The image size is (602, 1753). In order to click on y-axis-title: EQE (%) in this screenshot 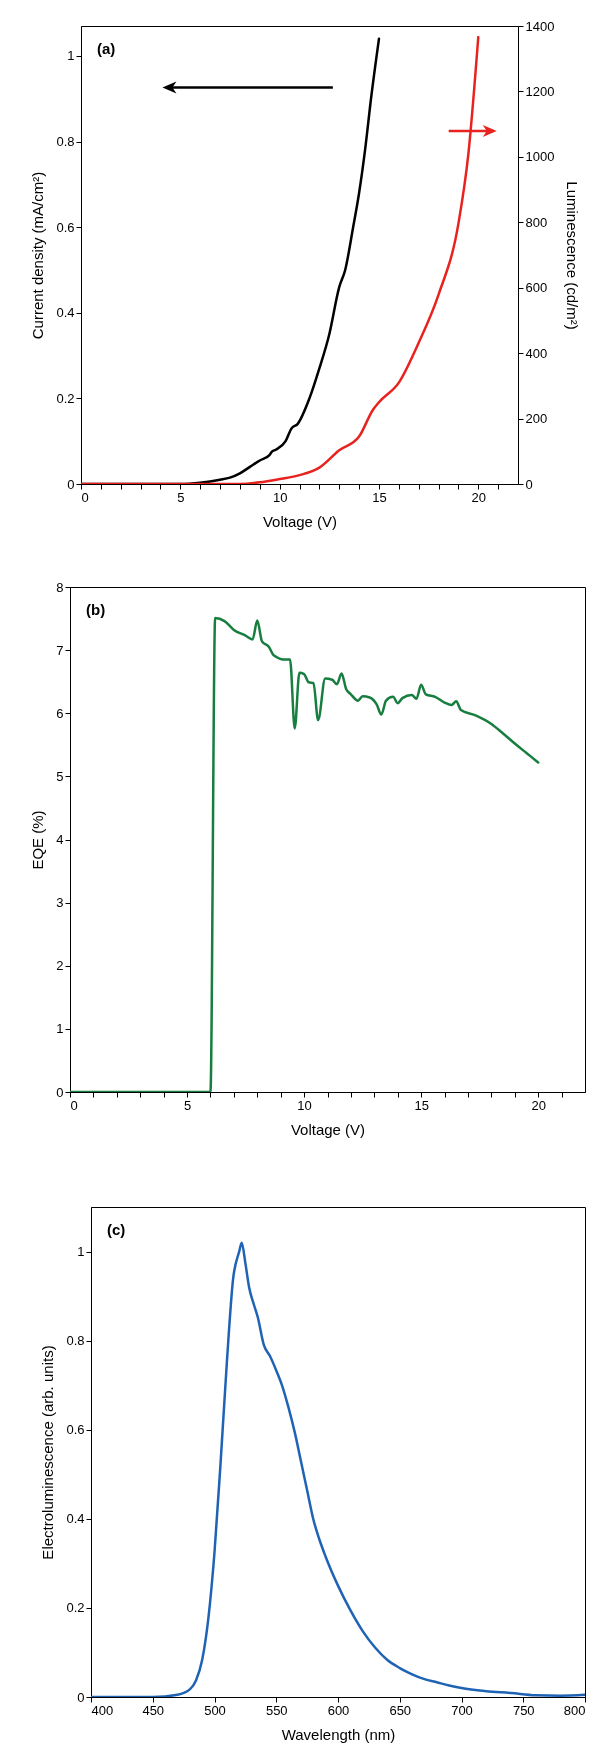, I will do `click(38, 840)`.